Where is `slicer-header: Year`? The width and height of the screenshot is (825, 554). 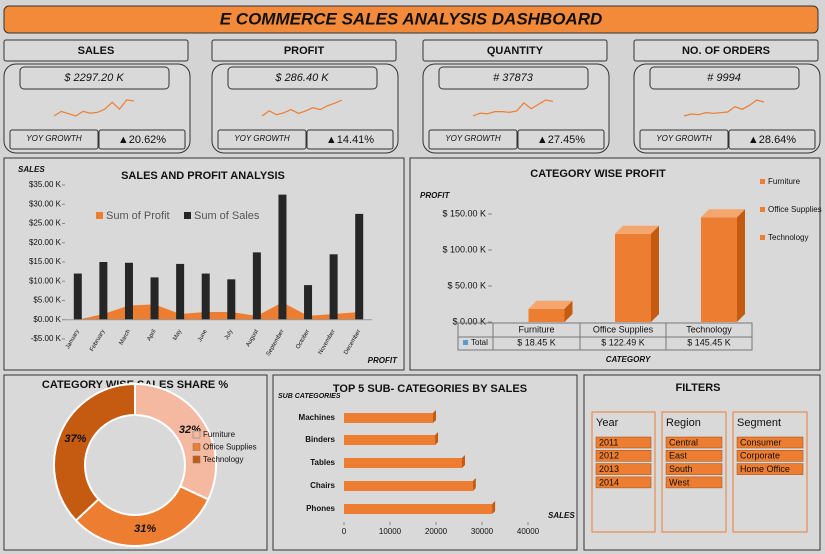 slicer-header: Year is located at coordinates (607, 423).